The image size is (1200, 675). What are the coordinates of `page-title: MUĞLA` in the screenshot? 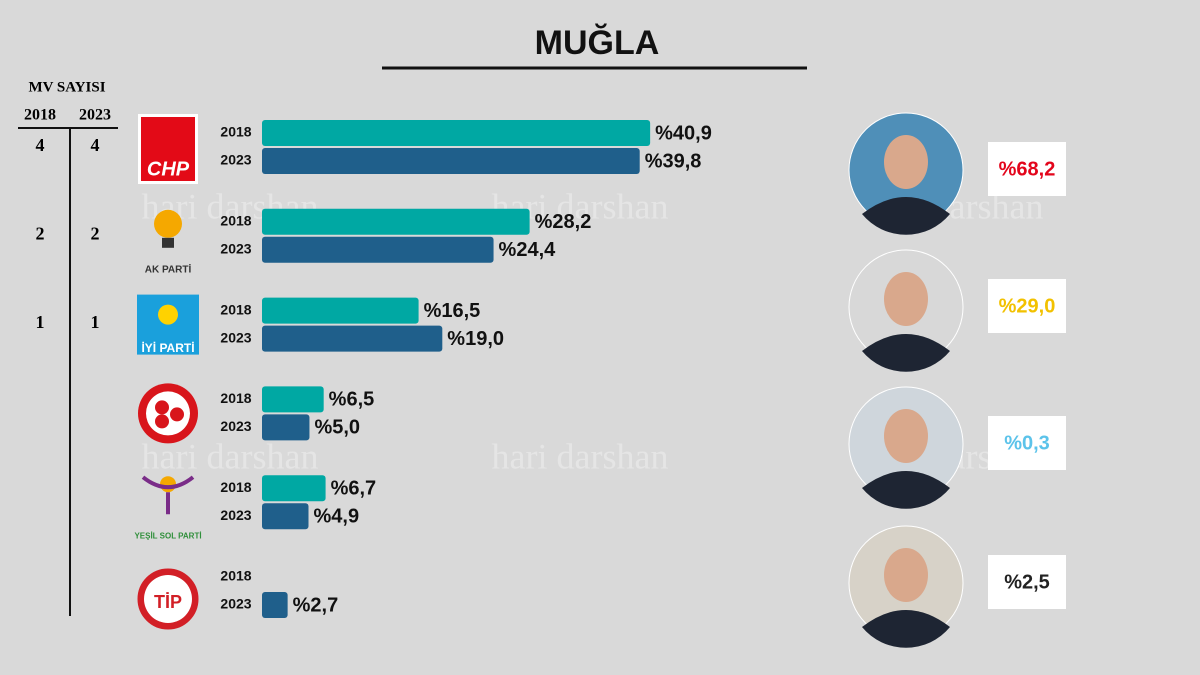 It's located at (597, 43).